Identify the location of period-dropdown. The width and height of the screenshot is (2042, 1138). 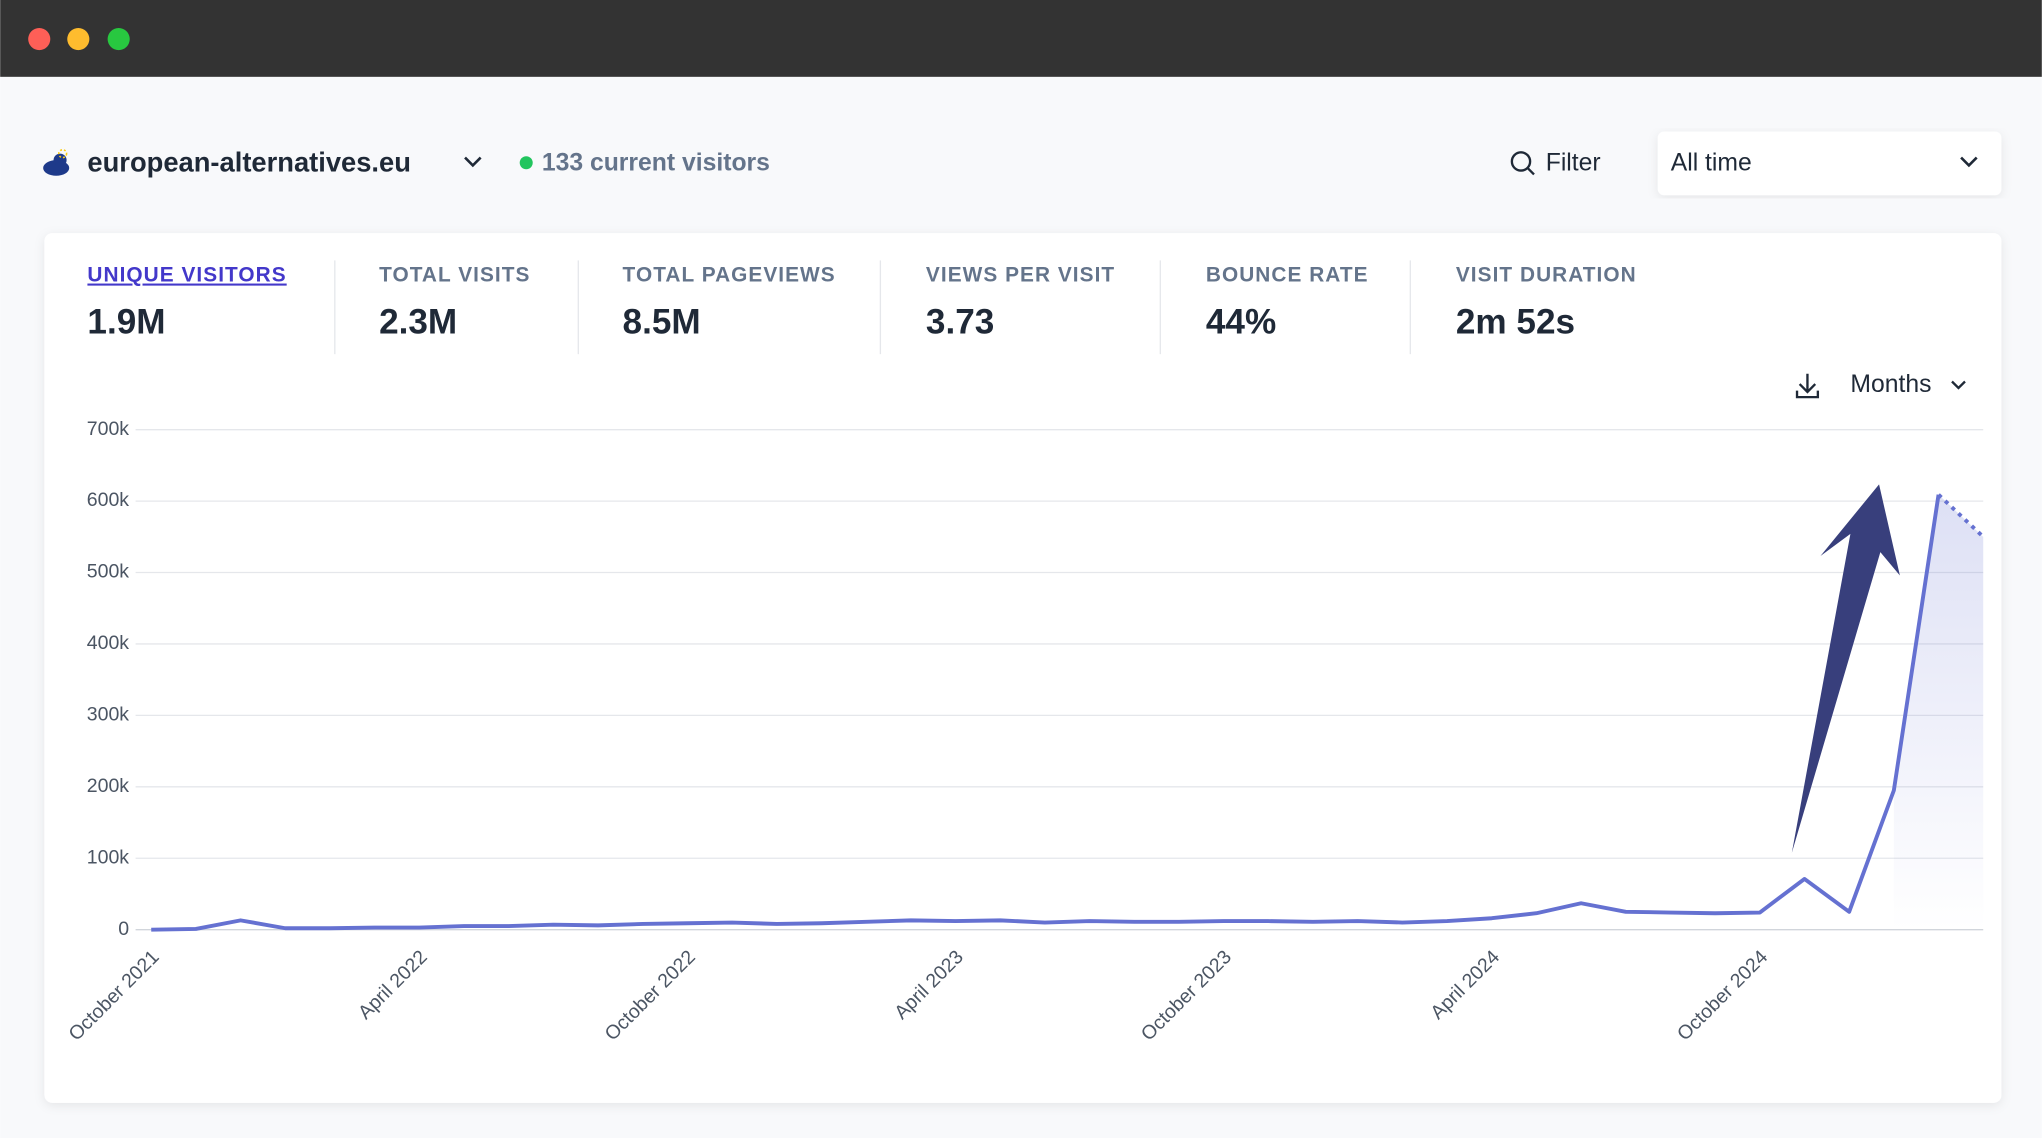
(1829, 163).